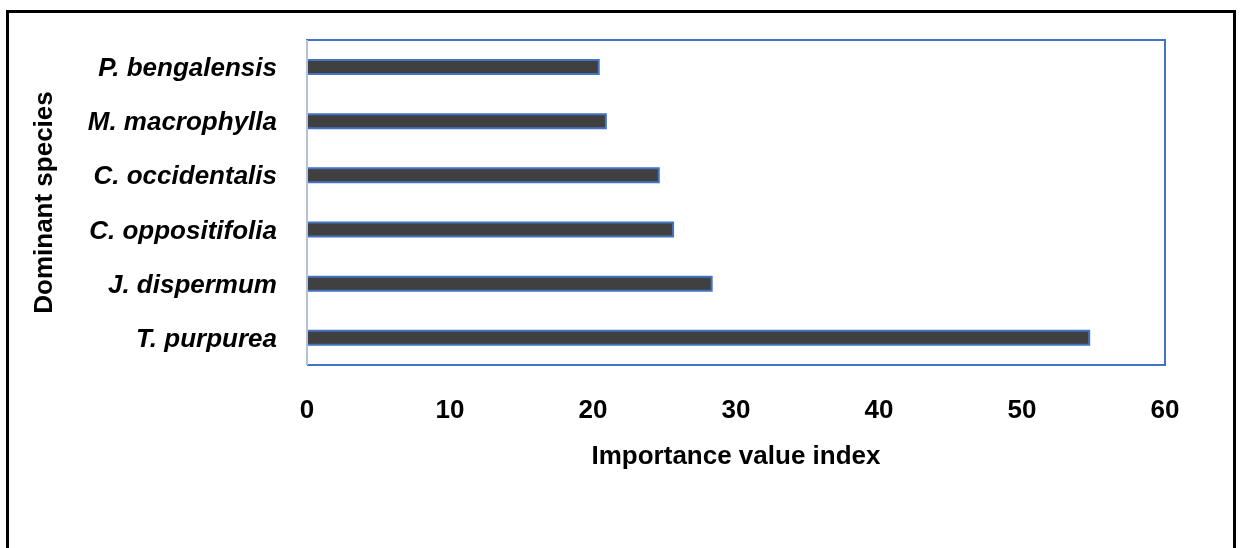 This screenshot has width=1240, height=548. Describe the element at coordinates (185, 175) in the screenshot. I see `y-tick-label: C. occidentalis` at that location.